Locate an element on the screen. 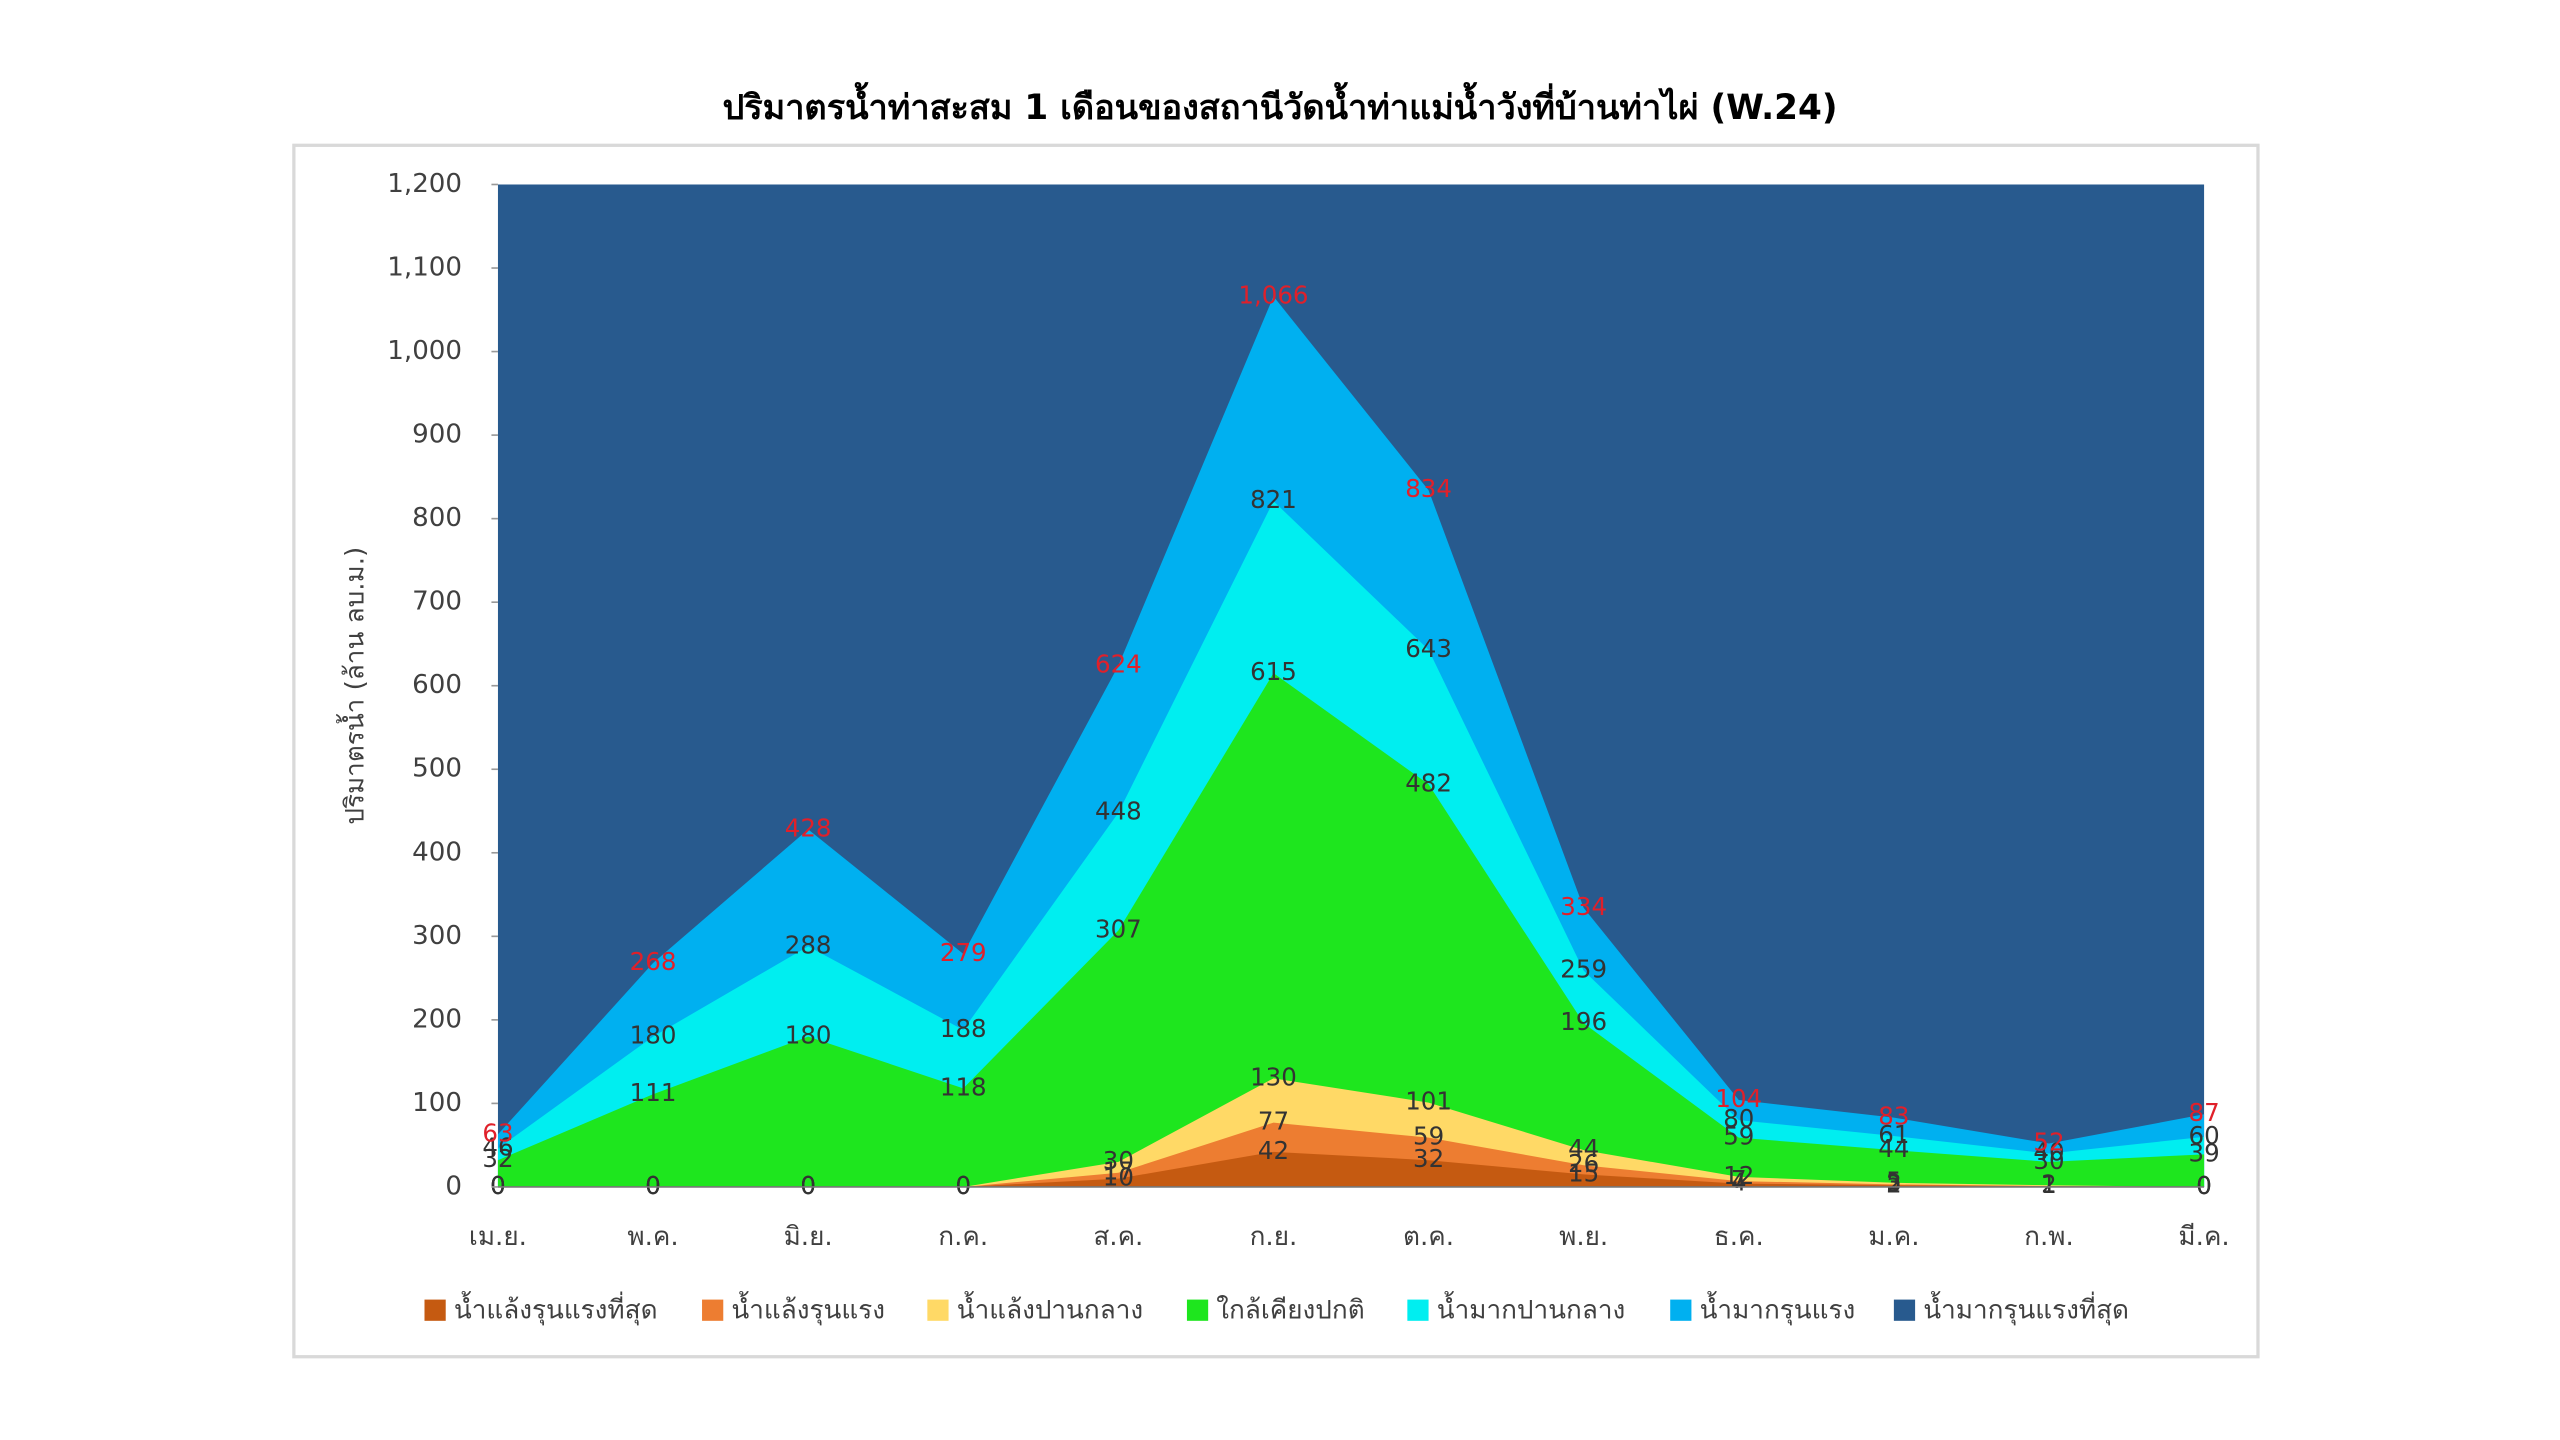 The height and width of the screenshot is (1440, 2560). x-tick-label: ต.ค. is located at coordinates (1428, 1237).